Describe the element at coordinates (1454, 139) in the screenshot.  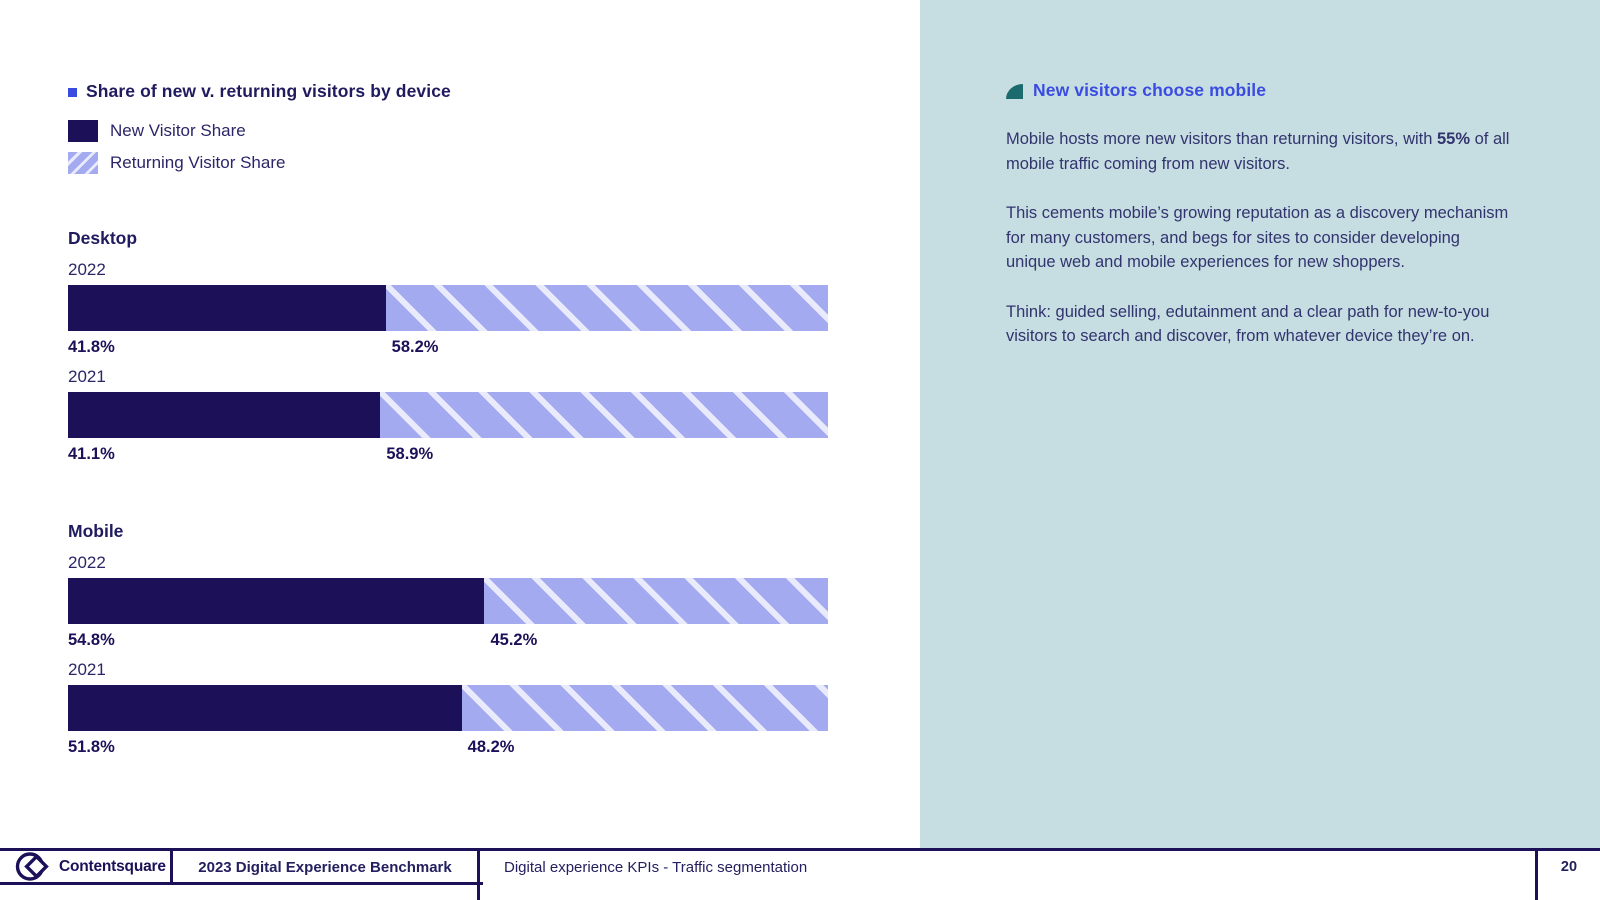
I see `highlight-value: 55%` at that location.